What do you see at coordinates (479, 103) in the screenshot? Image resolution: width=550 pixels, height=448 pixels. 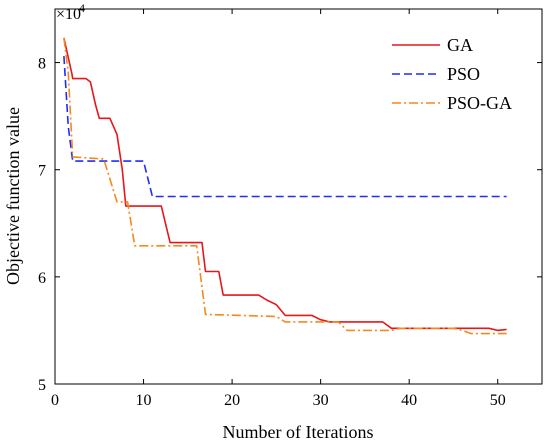 I see `legend-label-pso-ga: PSO-GA` at bounding box center [479, 103].